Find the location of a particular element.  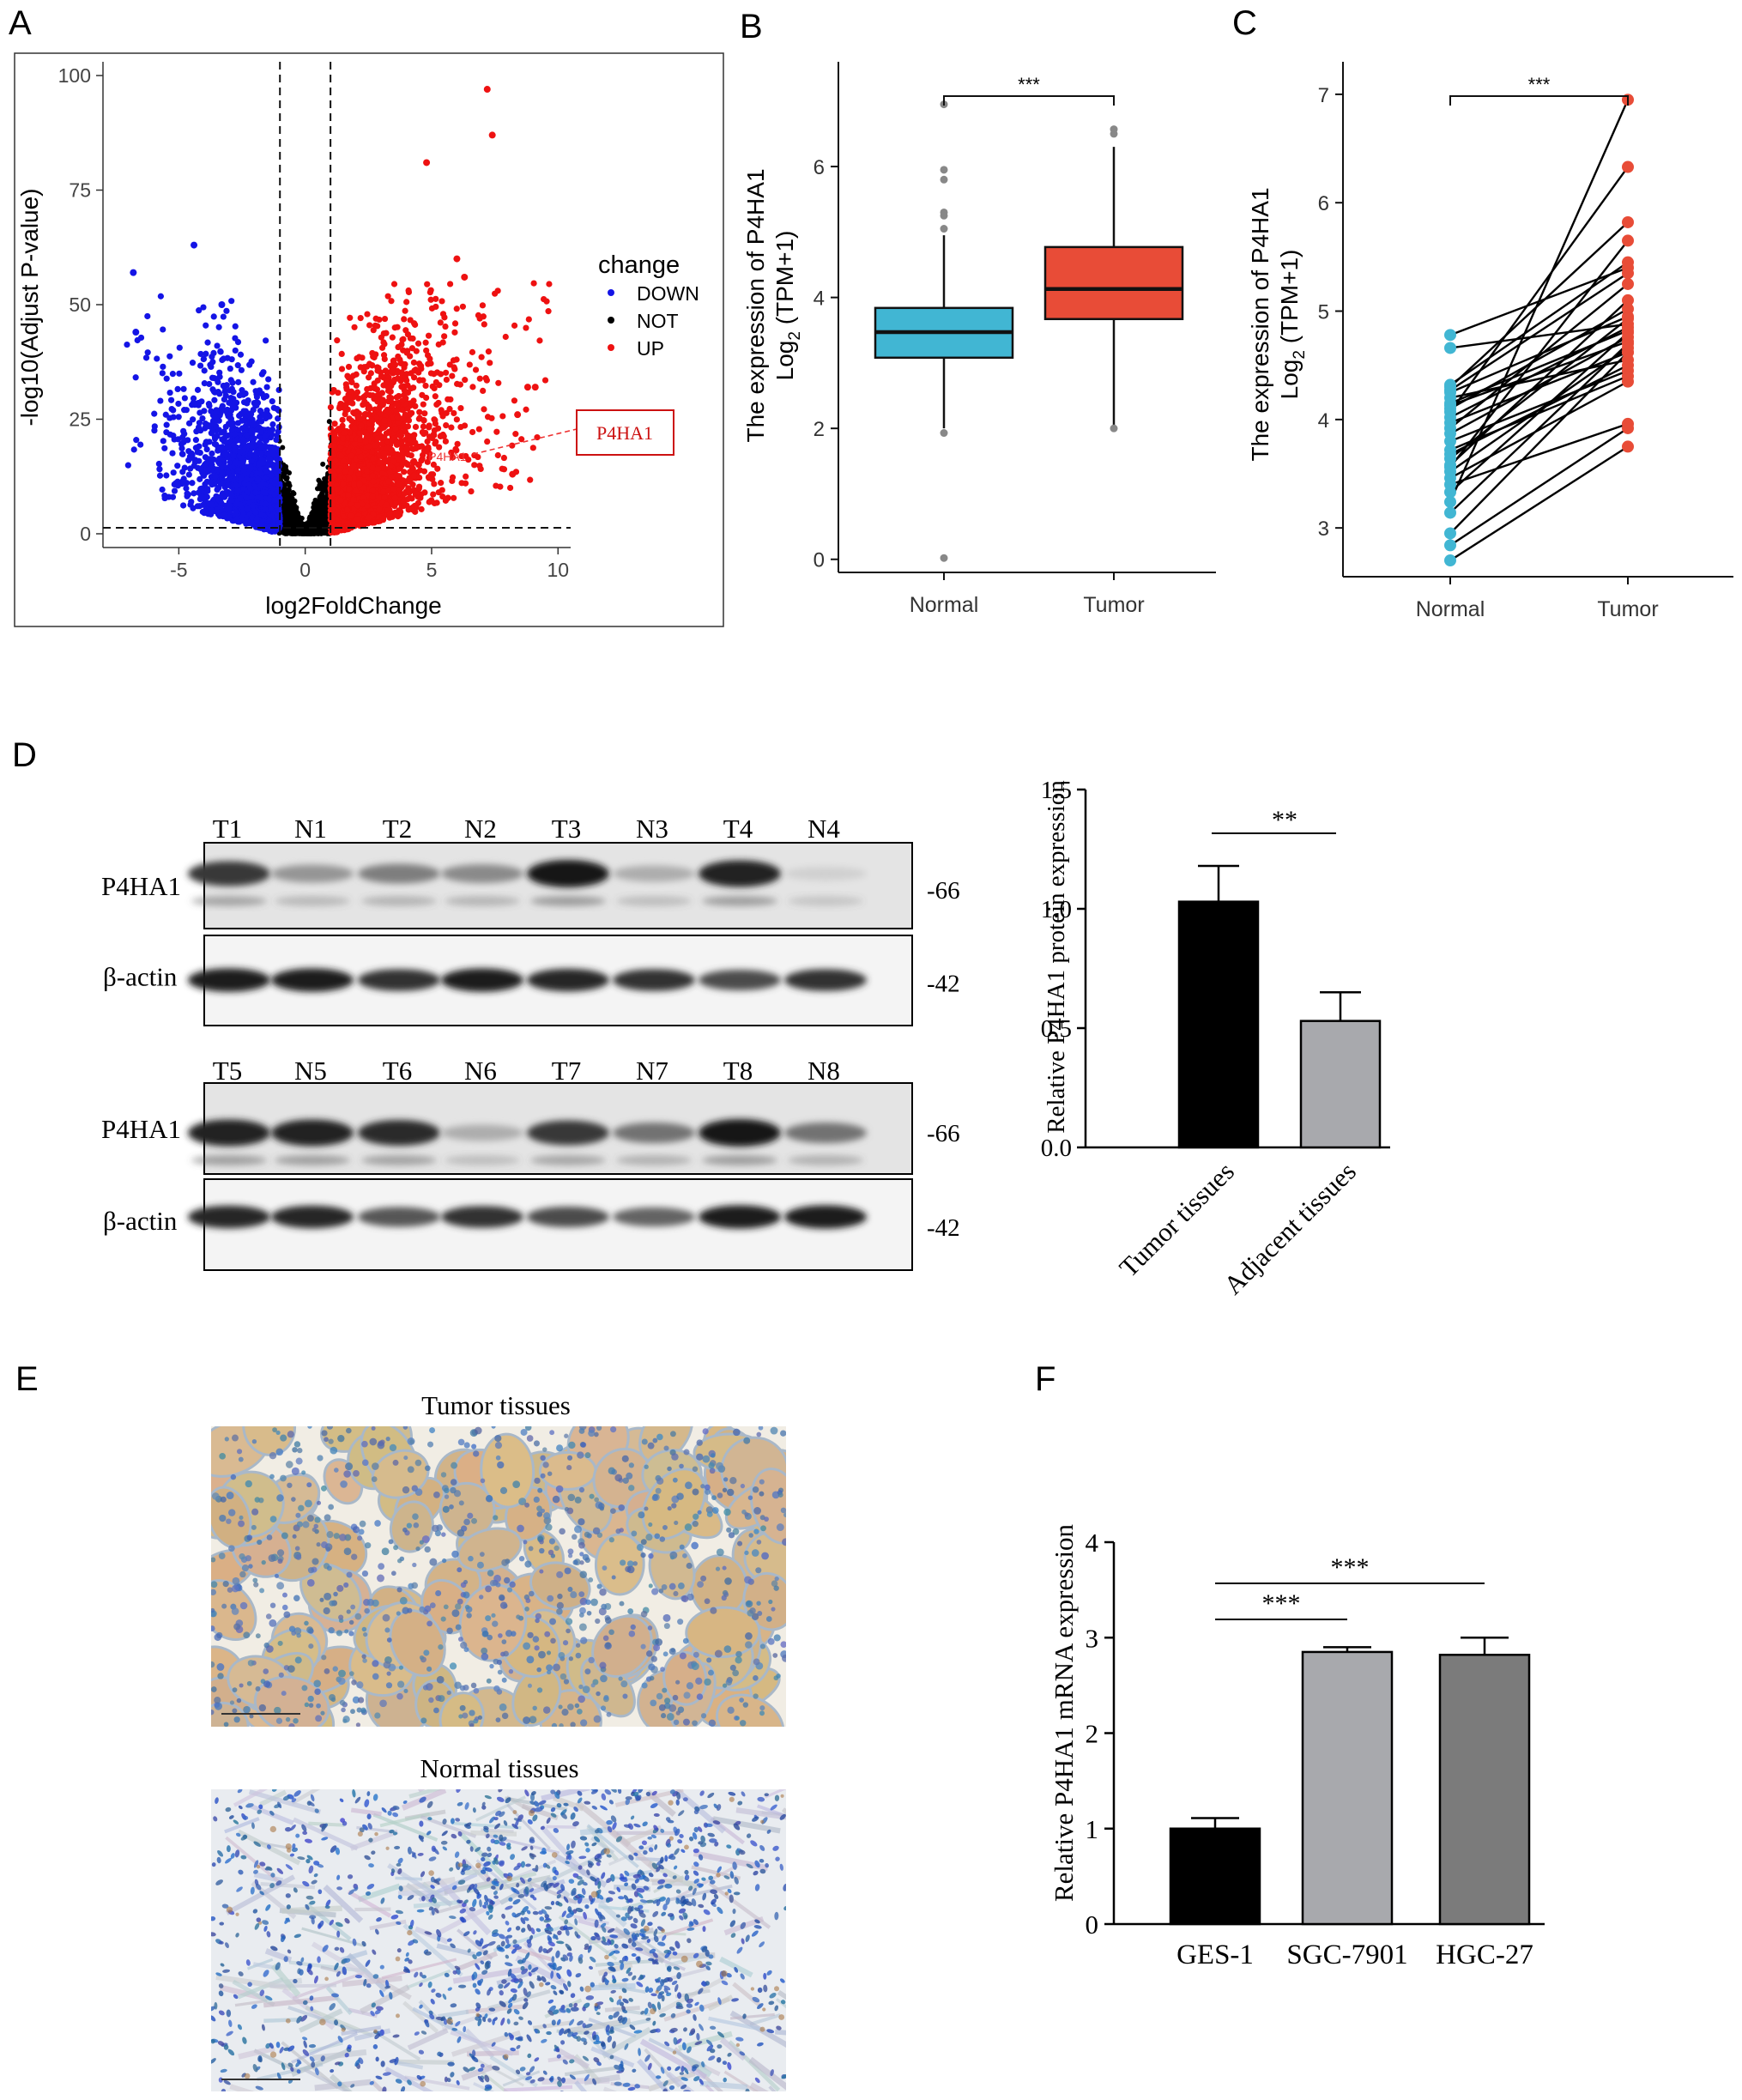

panel-letter-a: A is located at coordinates (20, 23).